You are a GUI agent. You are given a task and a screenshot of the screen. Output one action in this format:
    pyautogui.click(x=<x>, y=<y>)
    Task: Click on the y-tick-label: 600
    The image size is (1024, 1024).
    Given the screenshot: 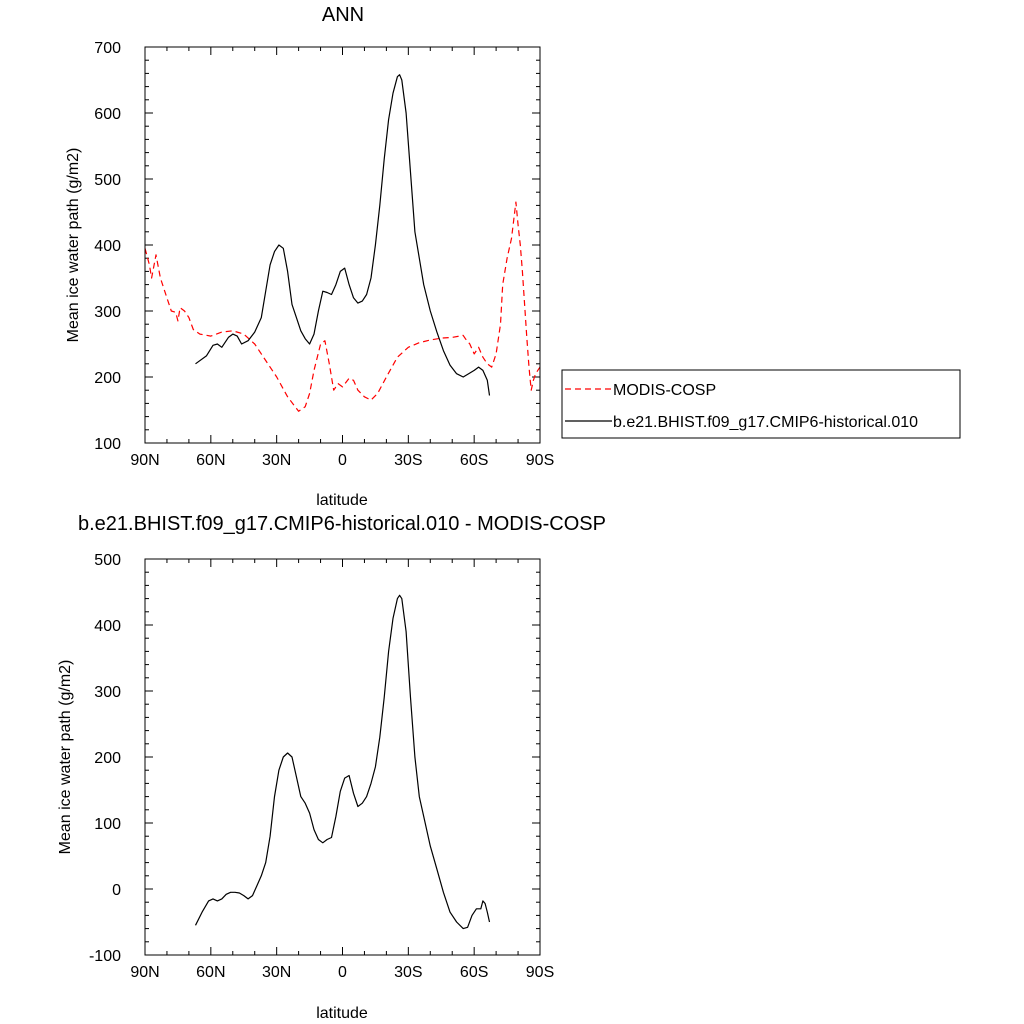 What is the action you would take?
    pyautogui.click(x=107, y=114)
    